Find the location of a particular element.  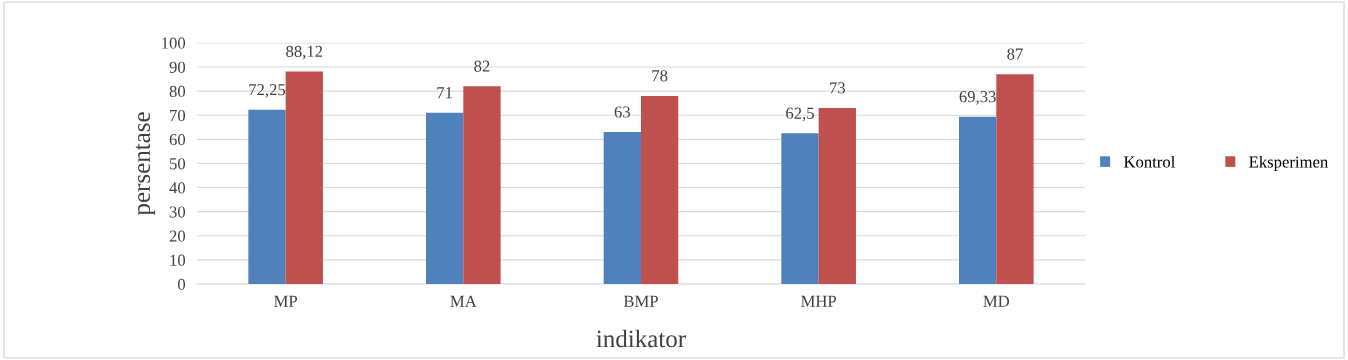

y-tick-label: 30 is located at coordinates (177, 212).